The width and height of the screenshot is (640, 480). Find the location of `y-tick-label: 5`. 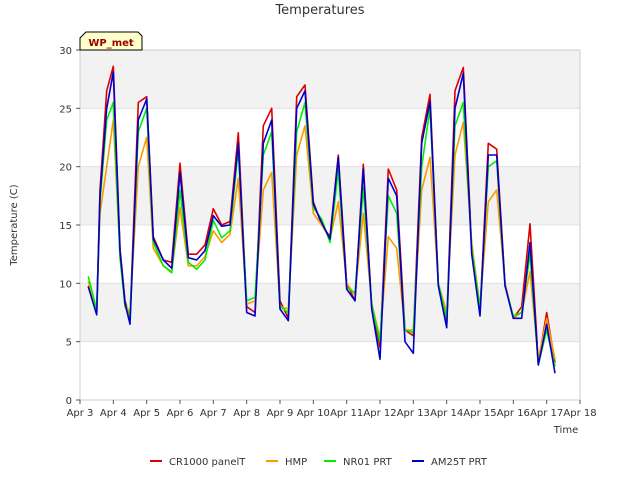

y-tick-label: 5 is located at coordinates (69, 343).